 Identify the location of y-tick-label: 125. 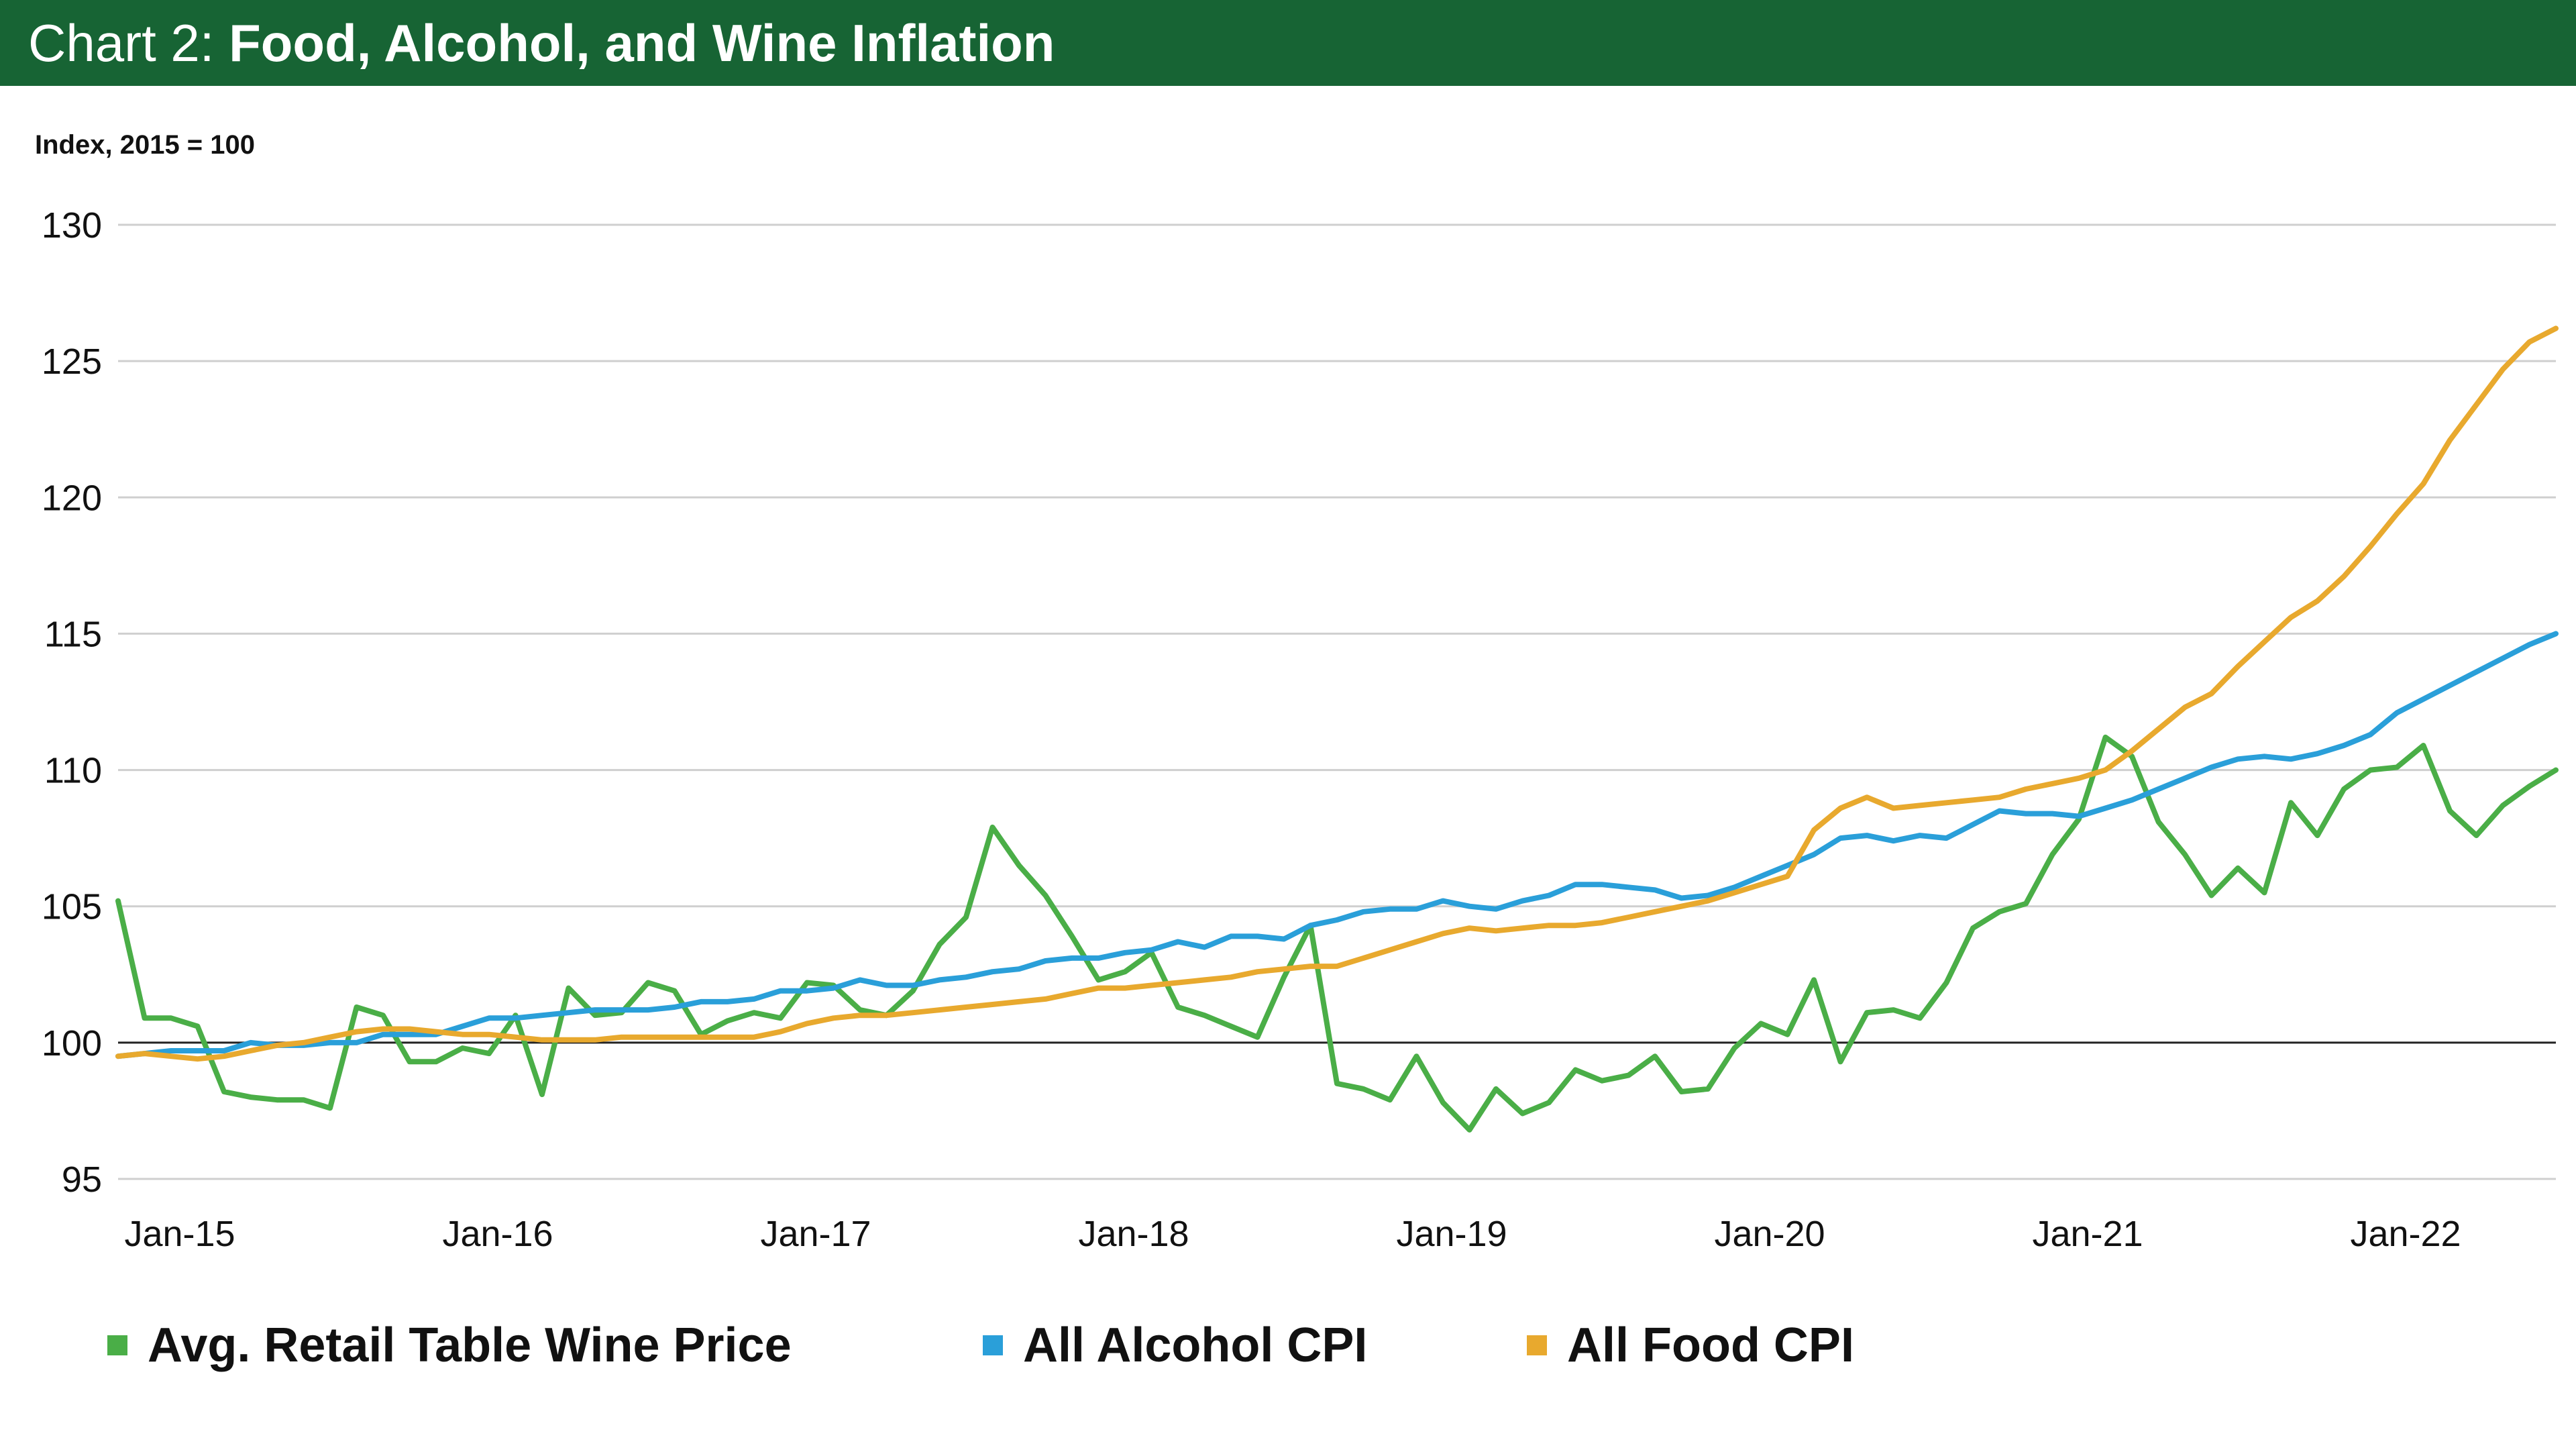
(72, 362).